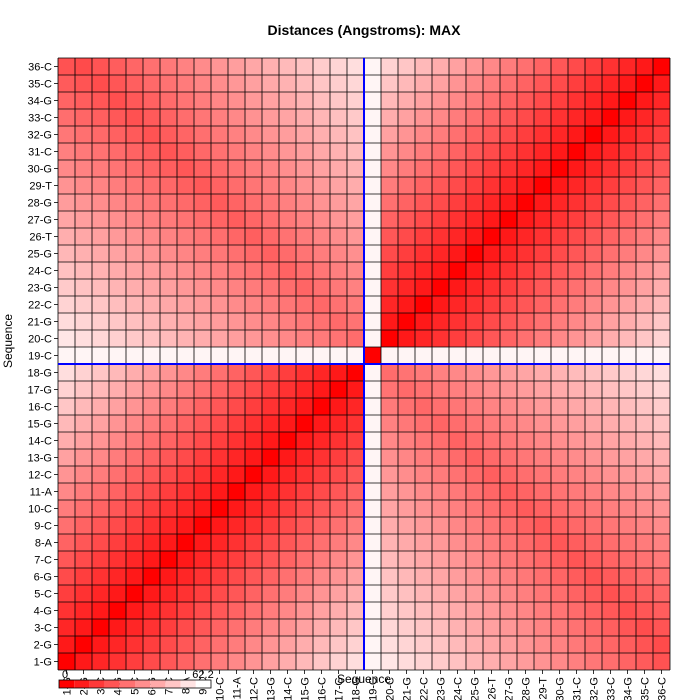 The image size is (700, 700). What do you see at coordinates (374, 688) in the screenshot?
I see `x-tick-label: 19-C` at bounding box center [374, 688].